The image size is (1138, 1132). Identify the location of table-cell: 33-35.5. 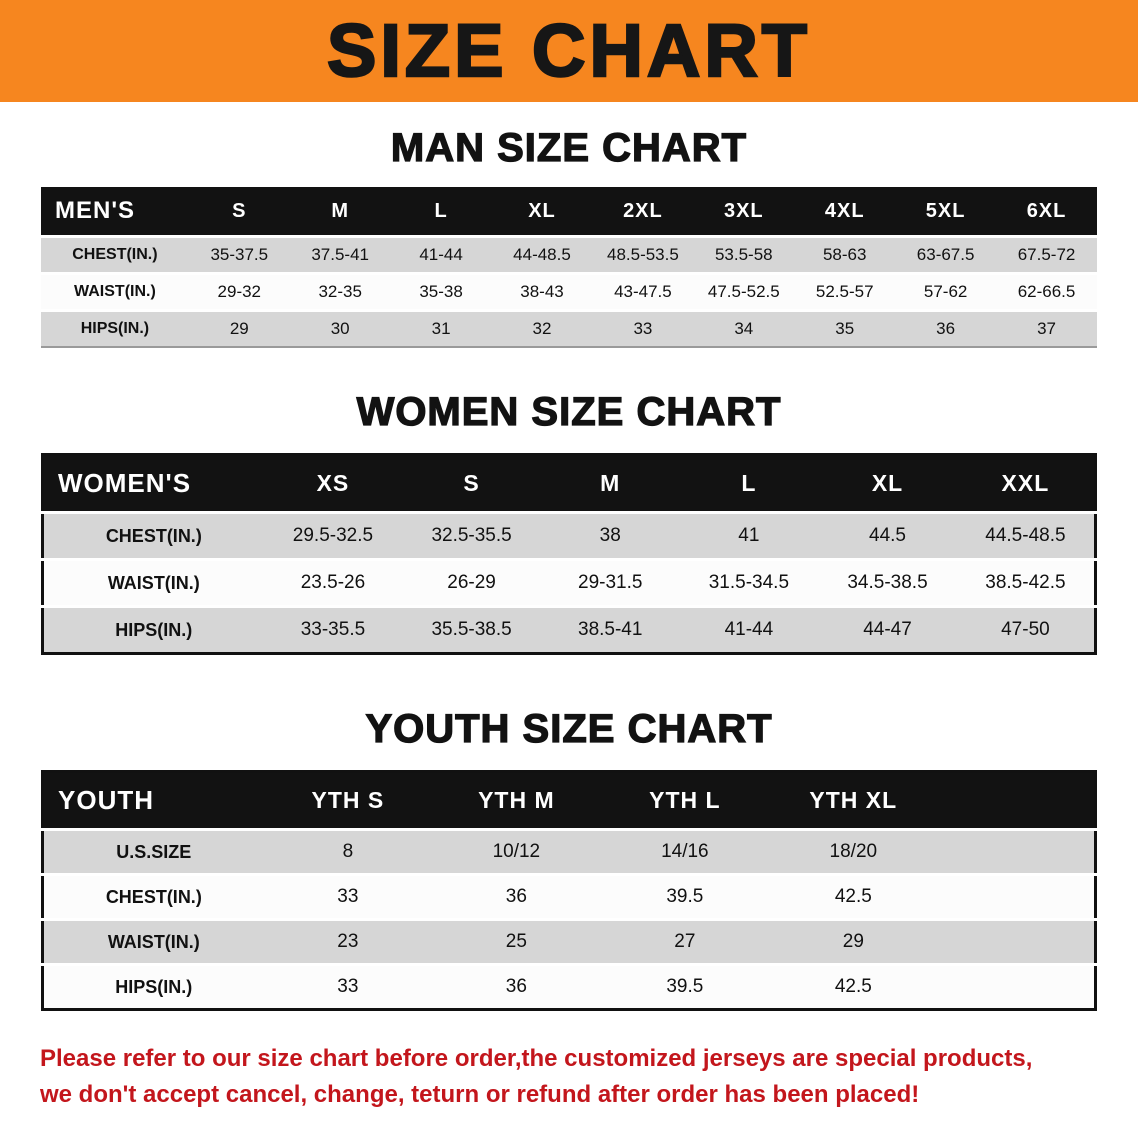
(333, 629).